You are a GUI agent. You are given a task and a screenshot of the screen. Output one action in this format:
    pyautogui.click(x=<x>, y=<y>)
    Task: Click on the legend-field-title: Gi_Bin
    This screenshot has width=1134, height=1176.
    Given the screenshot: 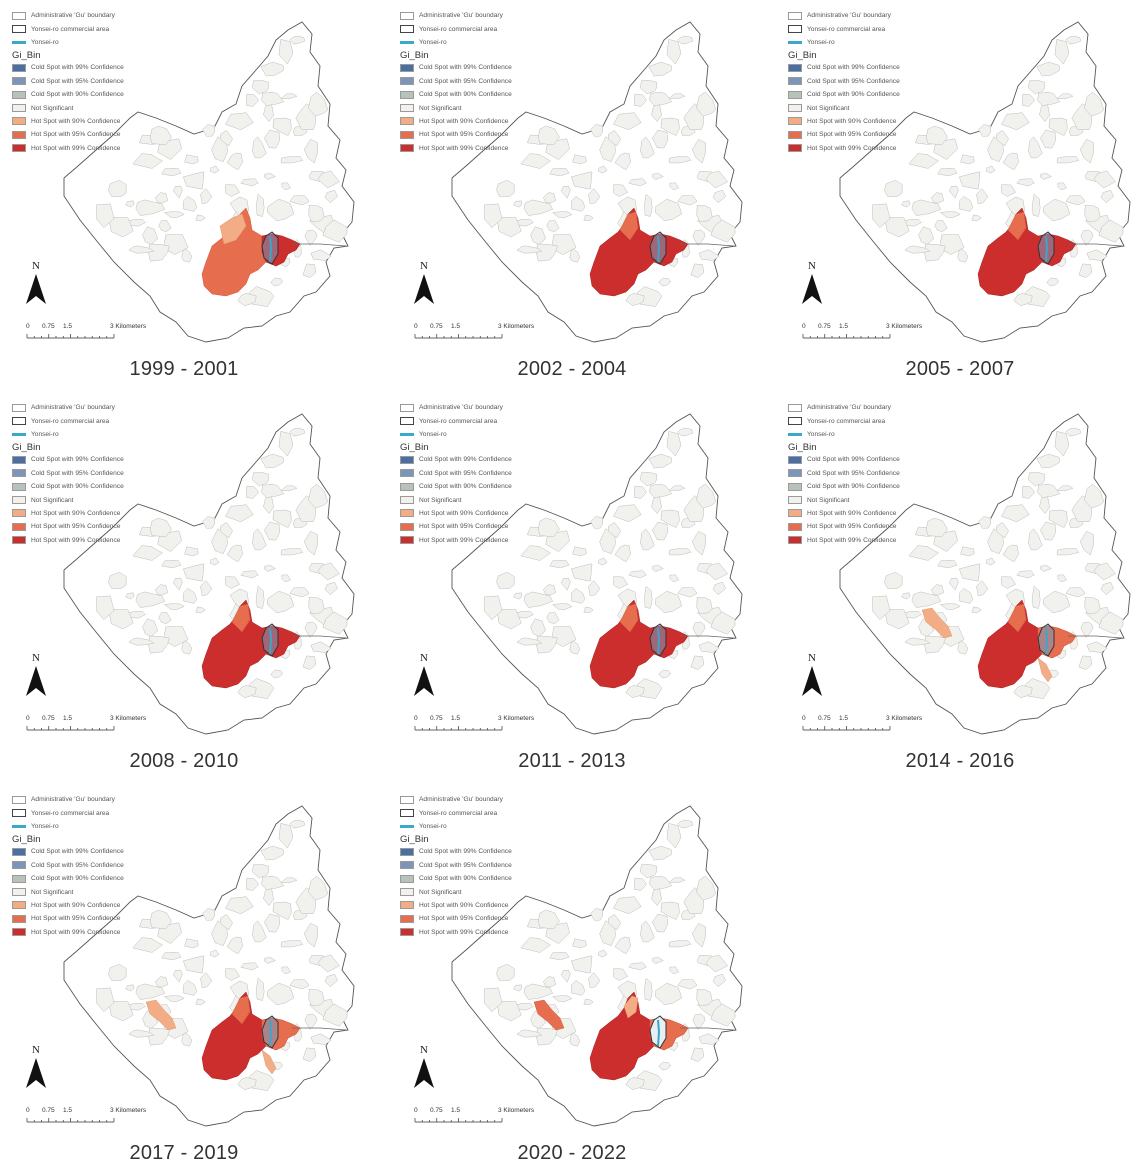 What is the action you would take?
    pyautogui.click(x=414, y=55)
    